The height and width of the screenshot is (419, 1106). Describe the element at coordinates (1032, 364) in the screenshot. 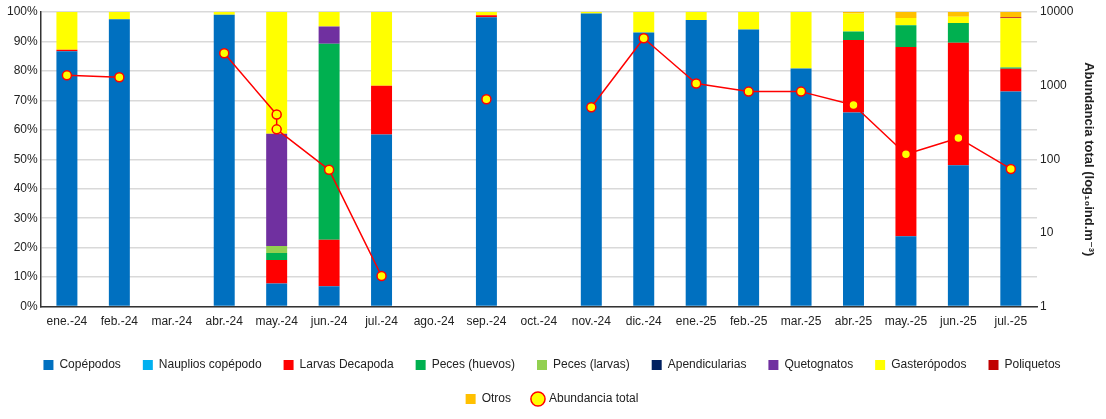

I see `legend-label: Poliquetos` at that location.